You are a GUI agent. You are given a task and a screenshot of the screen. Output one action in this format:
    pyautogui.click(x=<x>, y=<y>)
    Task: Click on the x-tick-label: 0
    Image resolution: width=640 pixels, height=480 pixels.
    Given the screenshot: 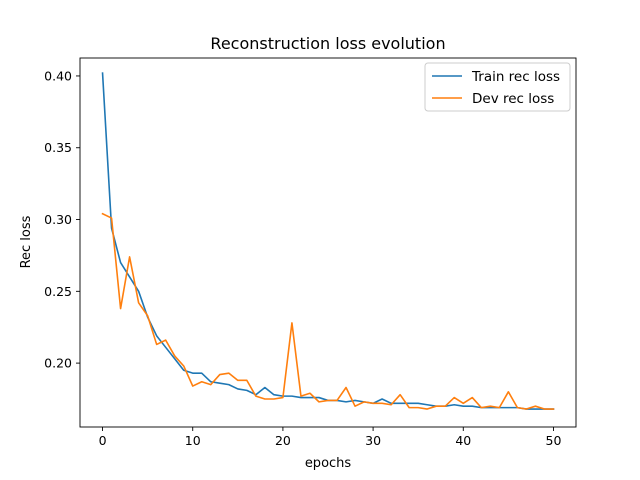 What is the action you would take?
    pyautogui.click(x=103, y=440)
    